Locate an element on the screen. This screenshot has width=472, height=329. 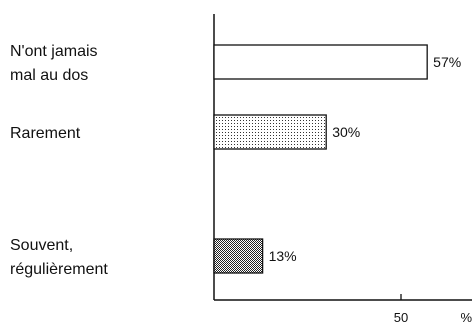
category-label-0-line-1: mal au dos is located at coordinates (49, 75).